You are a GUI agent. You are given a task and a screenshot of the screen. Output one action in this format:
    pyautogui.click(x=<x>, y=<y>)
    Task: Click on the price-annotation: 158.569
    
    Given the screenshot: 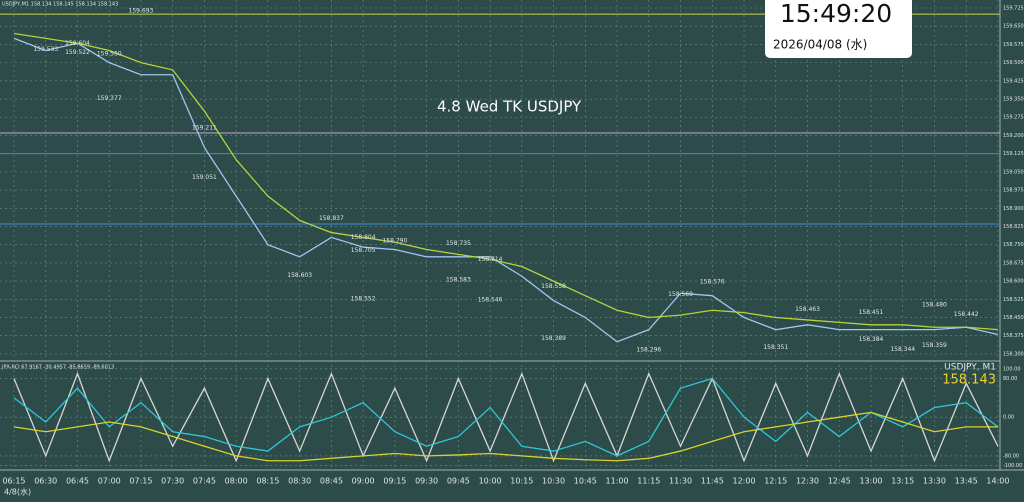 What is the action you would take?
    pyautogui.click(x=680, y=294)
    